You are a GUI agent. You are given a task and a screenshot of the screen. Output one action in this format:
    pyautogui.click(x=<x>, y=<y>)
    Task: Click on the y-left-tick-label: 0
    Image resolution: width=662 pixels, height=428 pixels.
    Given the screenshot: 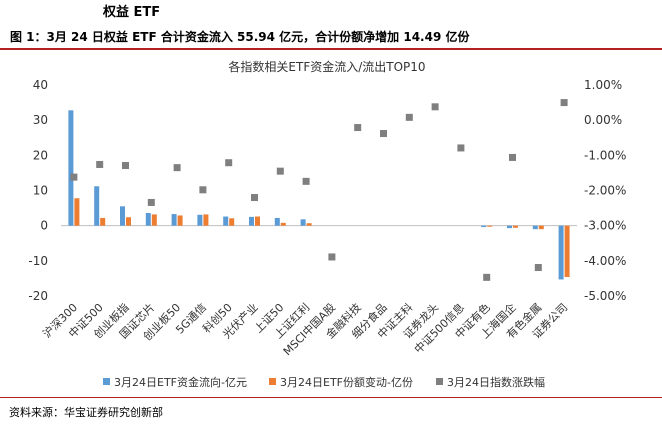 What is the action you would take?
    pyautogui.click(x=44, y=226)
    